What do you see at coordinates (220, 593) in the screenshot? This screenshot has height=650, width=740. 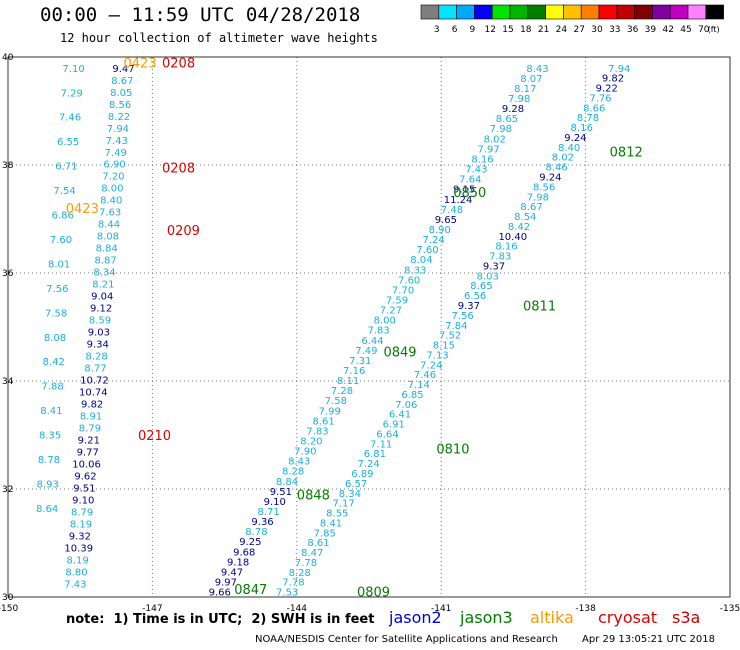 I see `wave-height-value: 9.66` at bounding box center [220, 593].